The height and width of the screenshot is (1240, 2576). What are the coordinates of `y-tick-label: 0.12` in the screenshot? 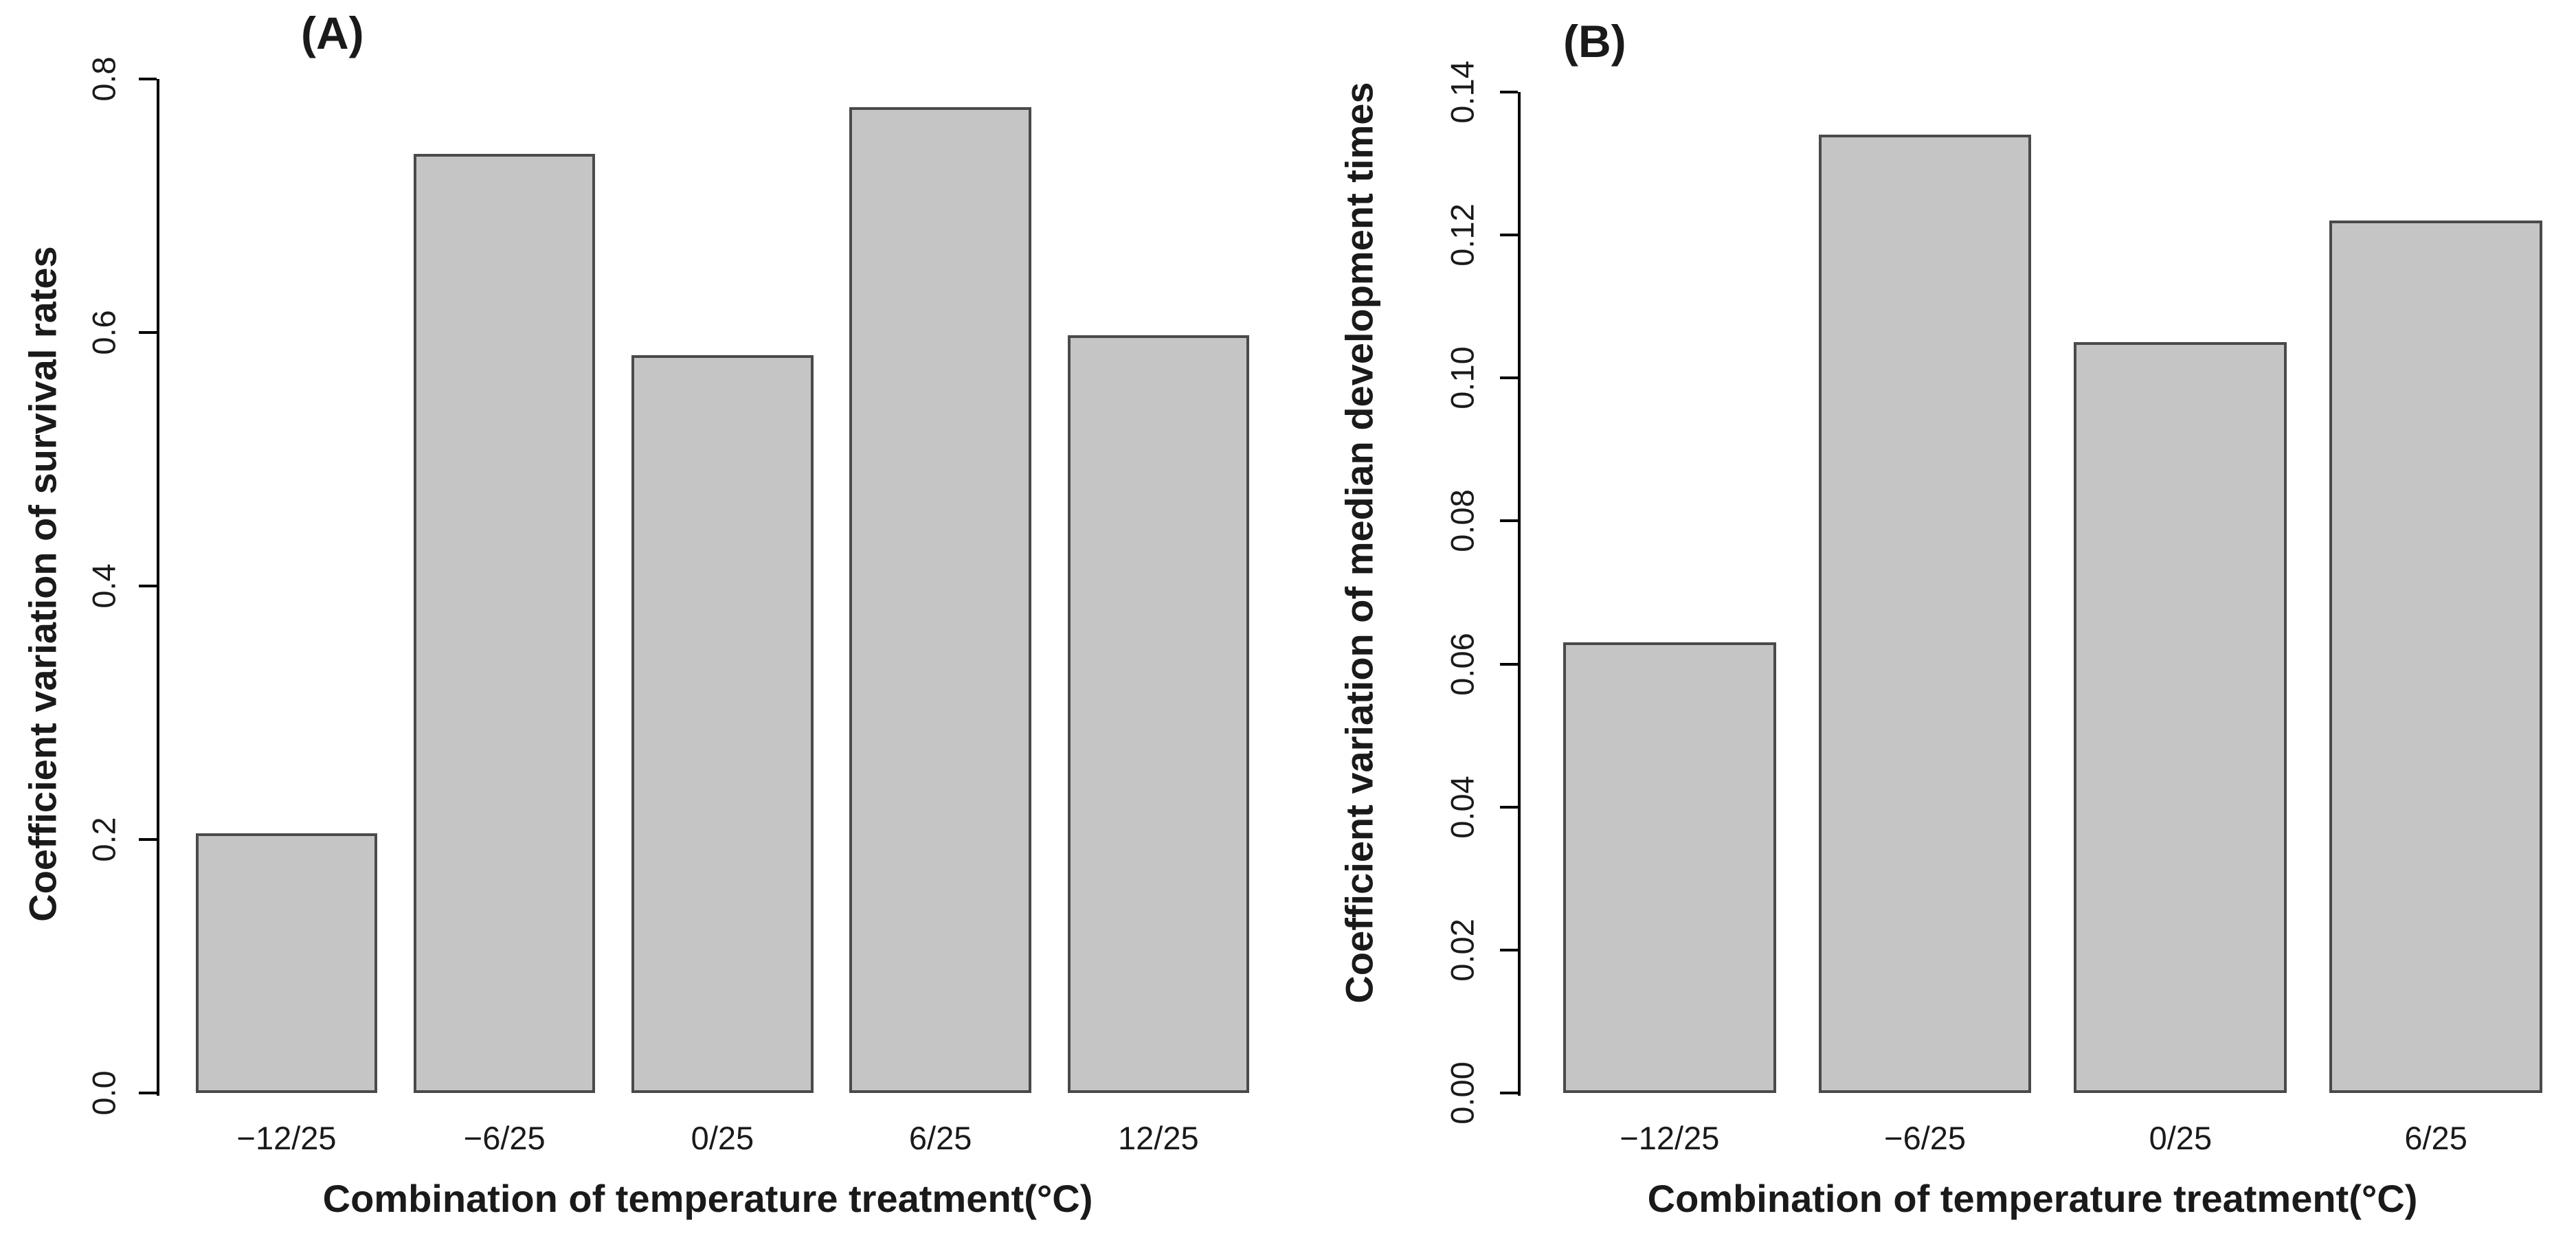 It's located at (1463, 235).